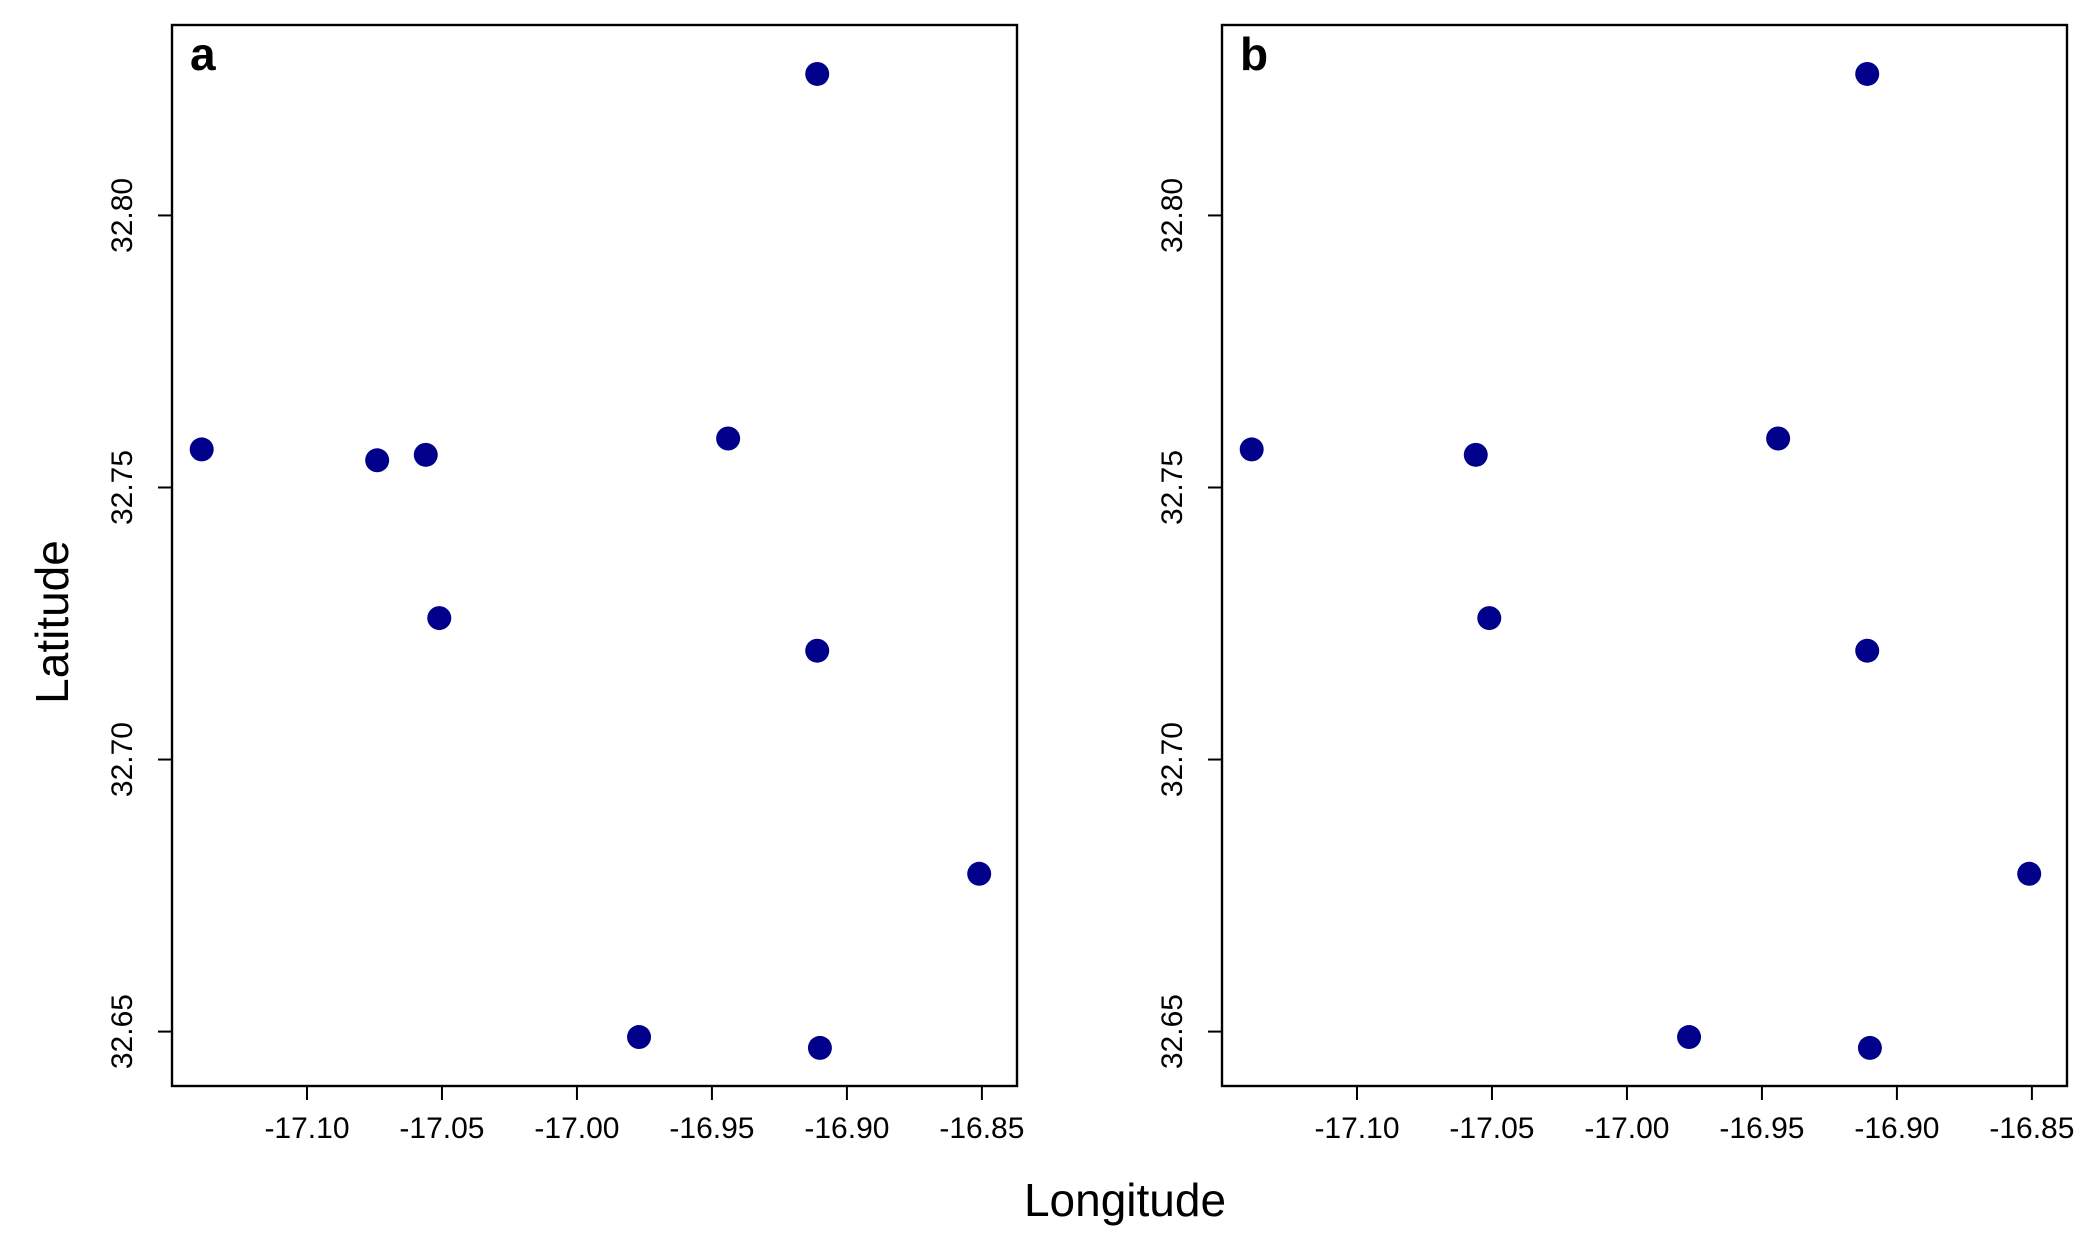 The height and width of the screenshot is (1251, 2087). I want to click on panel-b-x-tick-label: -17.05, so click(1491, 1128).